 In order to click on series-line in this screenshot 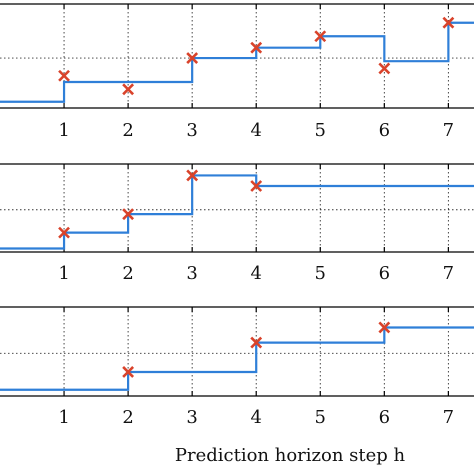, I will do `click(237, 358)`.